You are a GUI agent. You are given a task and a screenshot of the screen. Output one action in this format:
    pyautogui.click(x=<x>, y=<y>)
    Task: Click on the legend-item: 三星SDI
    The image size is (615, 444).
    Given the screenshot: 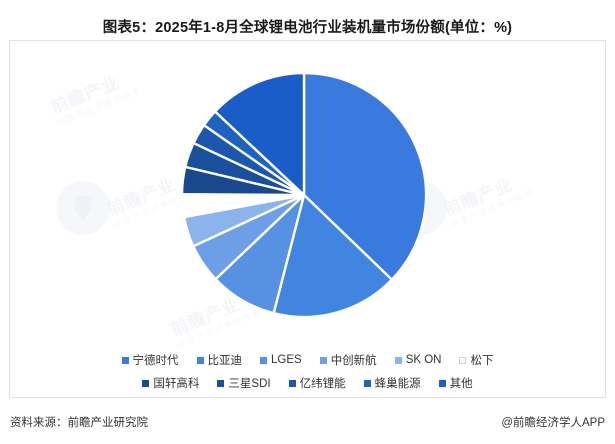 What is the action you would take?
    pyautogui.click(x=244, y=383)
    